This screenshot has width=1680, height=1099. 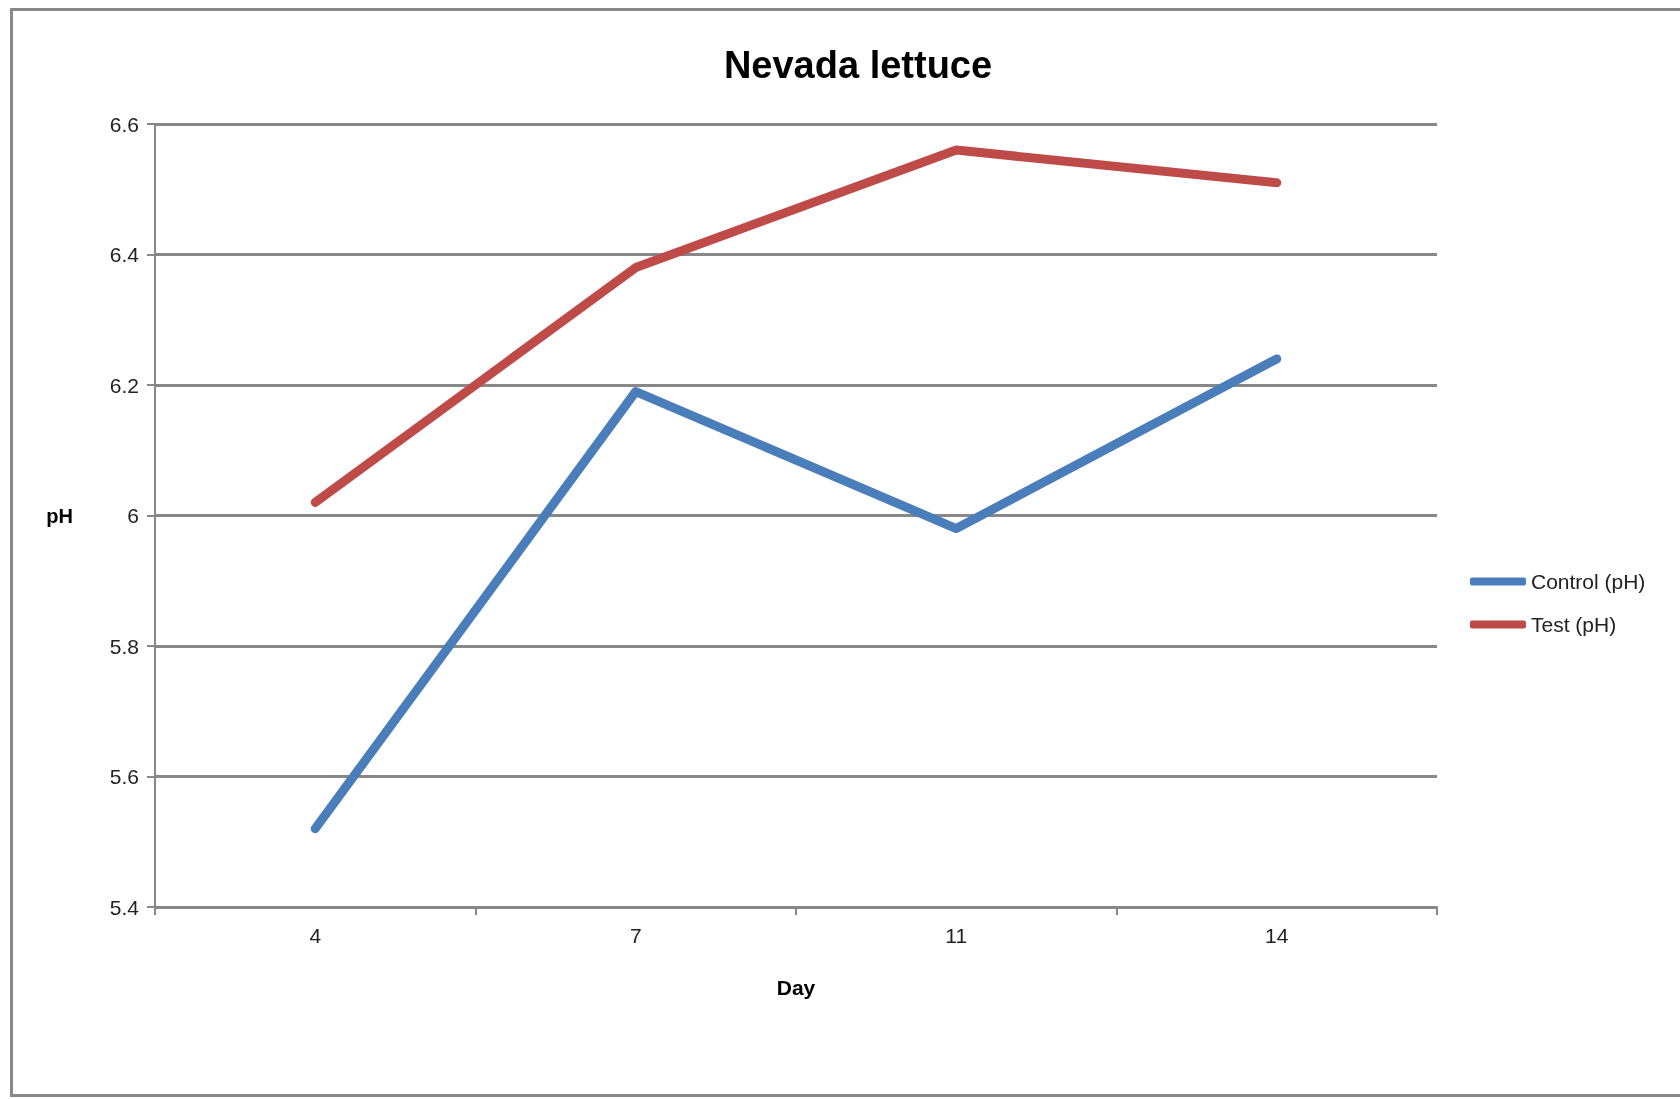 I want to click on legend-label: Test (pH), so click(x=1574, y=624).